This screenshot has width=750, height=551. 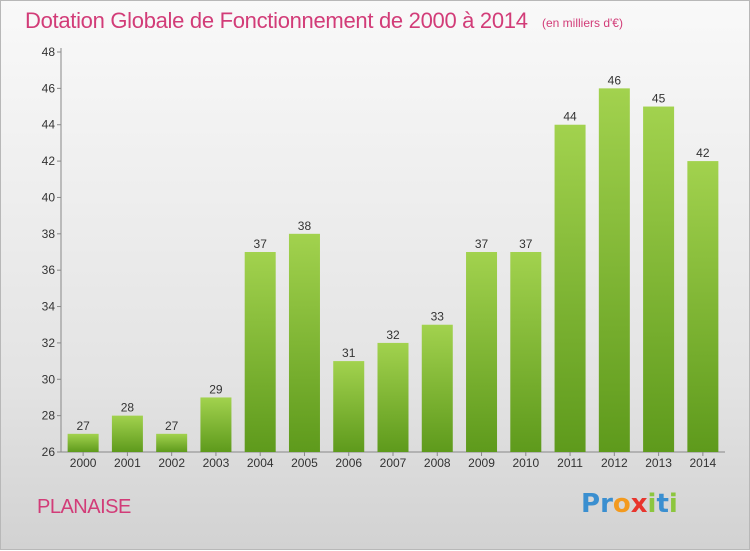 I want to click on x-tick-label: 2003, so click(x=216, y=463).